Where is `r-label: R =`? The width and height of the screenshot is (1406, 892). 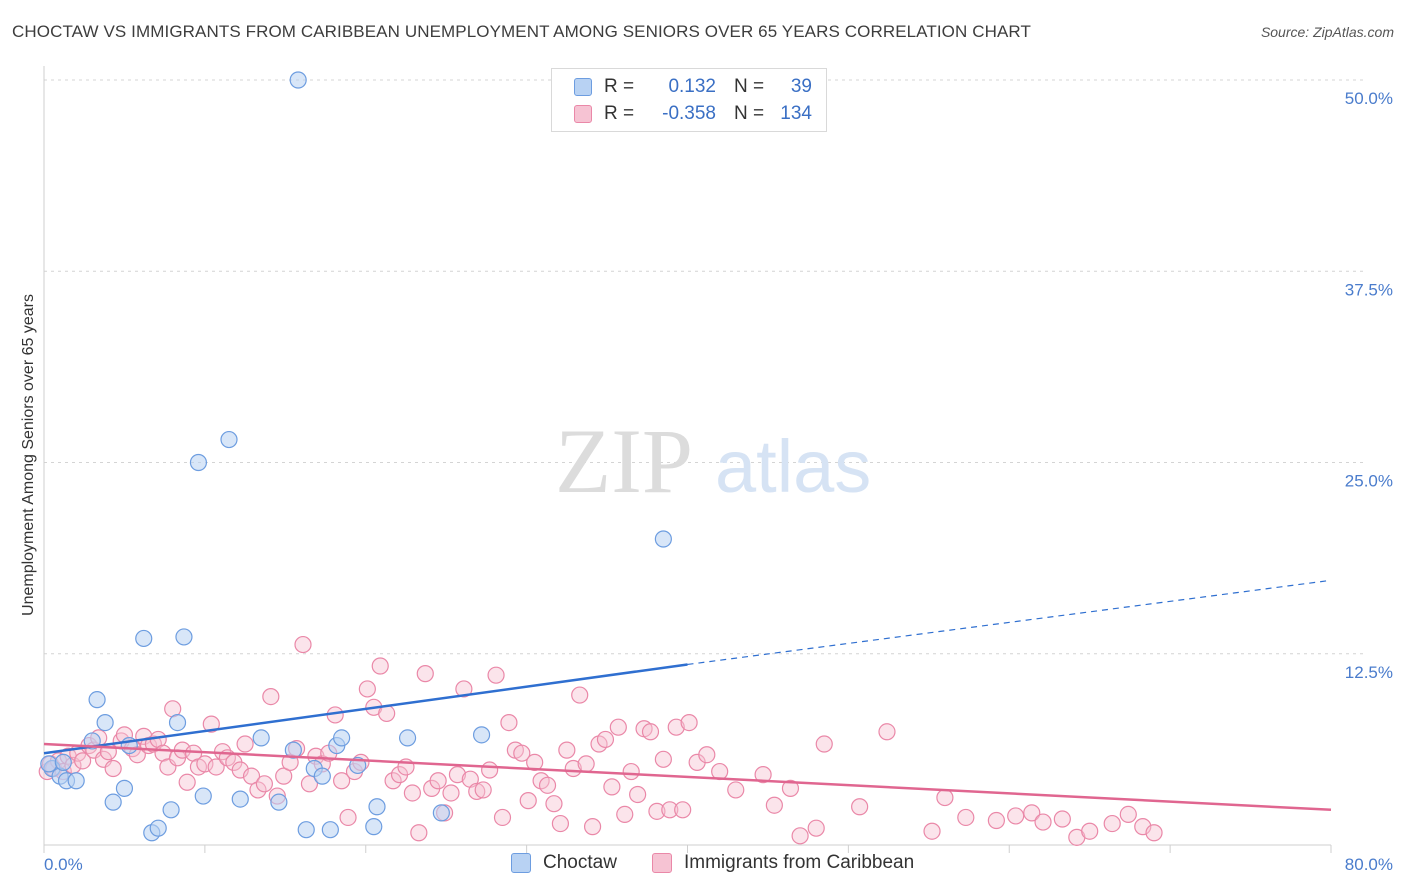 r-label: R = is located at coordinates (619, 113).